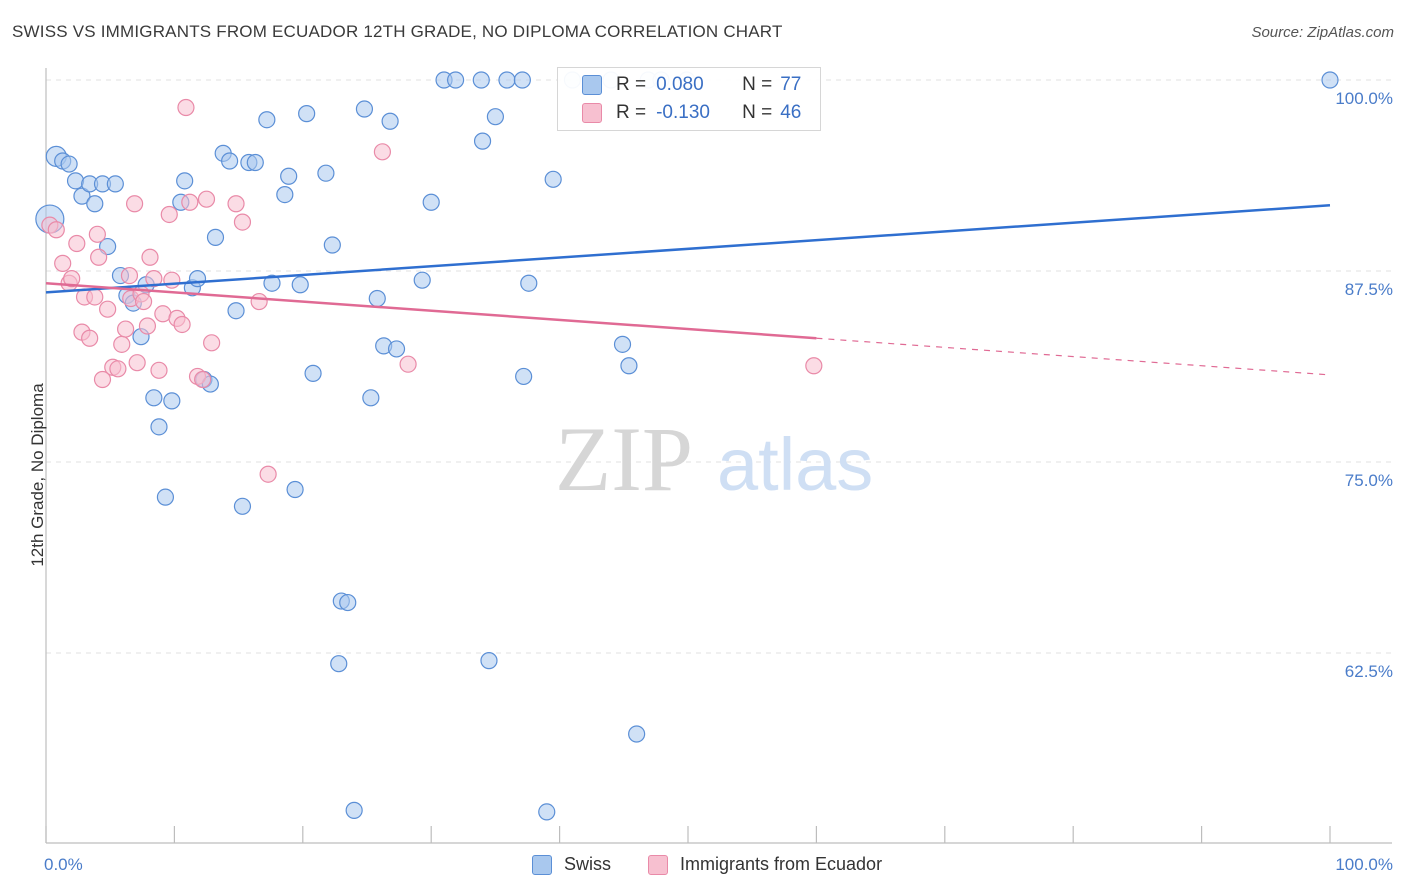 This screenshot has height=892, width=1406. I want to click on bottom-legend: Swiss Immigrants from Ecuador, so click(703, 865).